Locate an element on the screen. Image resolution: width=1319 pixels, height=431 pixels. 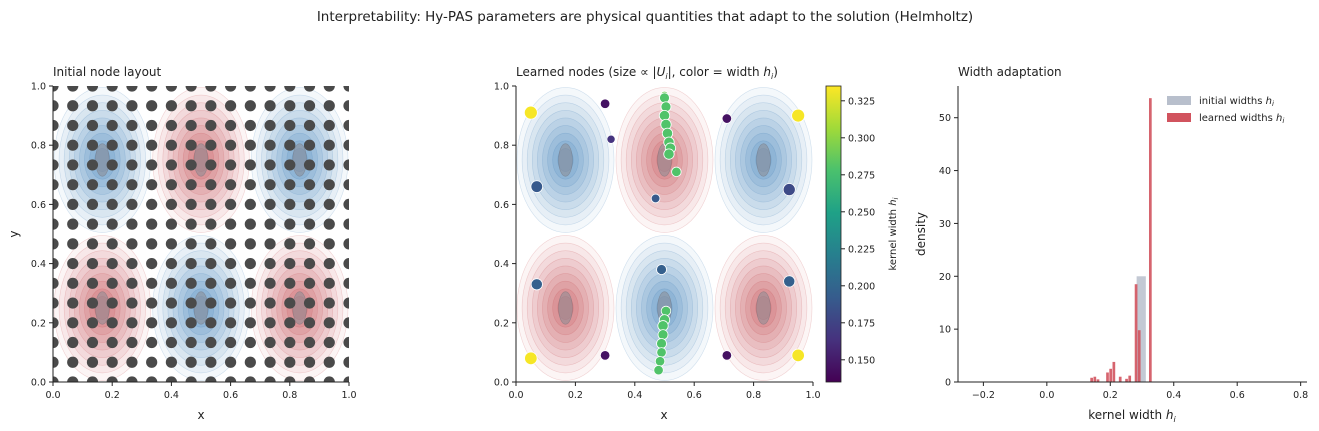
colorbar-tick-label: 0.300 is located at coordinates (861, 138).